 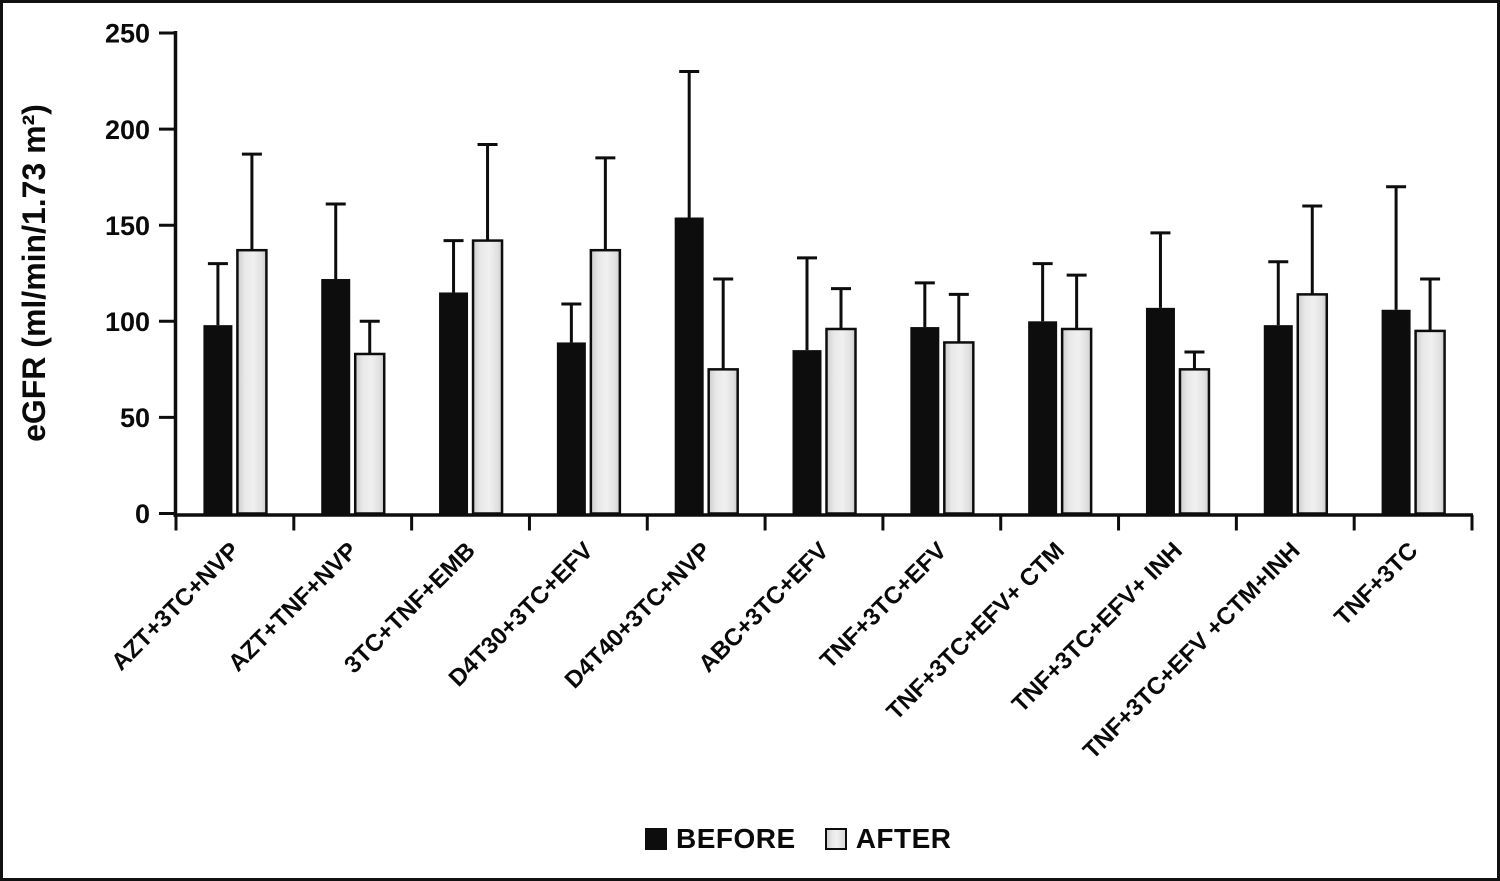 I want to click on x-category-label-6: TNF+3TC+EFV, so click(x=883, y=605).